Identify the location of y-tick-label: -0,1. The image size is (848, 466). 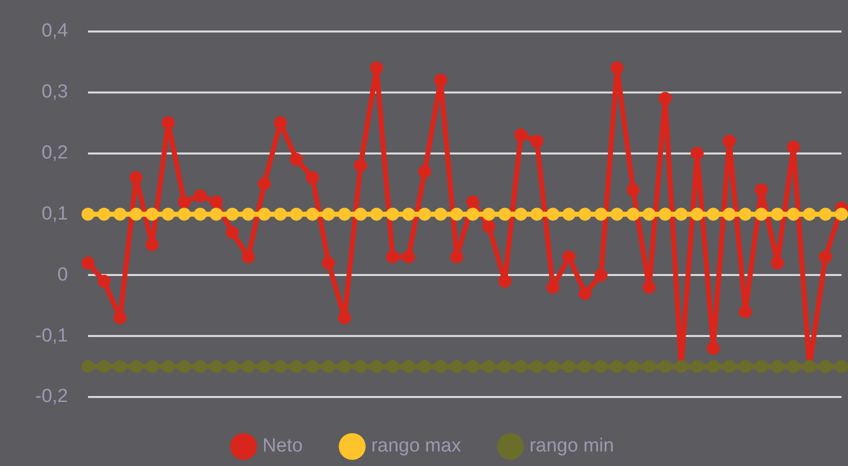
(51, 335).